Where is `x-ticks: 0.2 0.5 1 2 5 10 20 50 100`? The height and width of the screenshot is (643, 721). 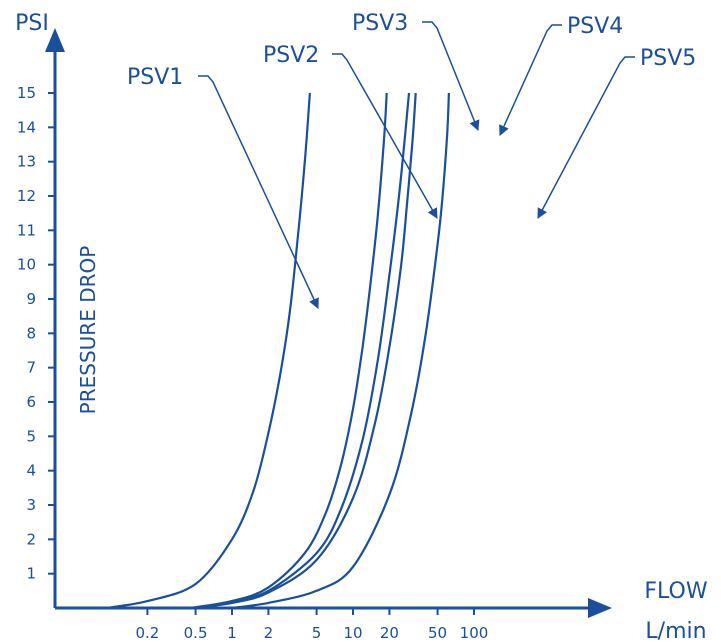
x-ticks: 0.2 0.5 1 2 5 10 20 50 100 is located at coordinates (311, 625).